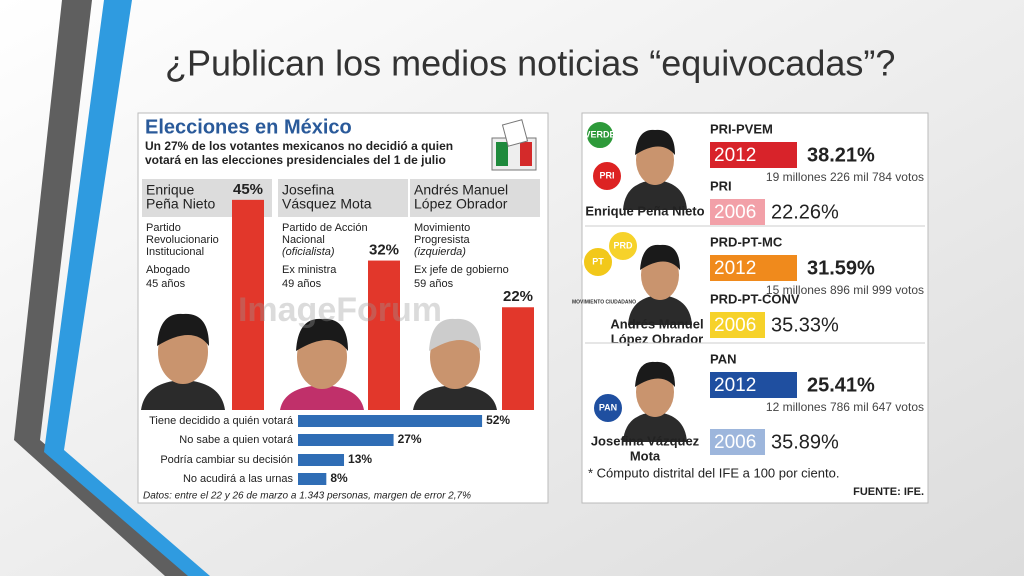 The width and height of the screenshot is (1024, 576). Describe the element at coordinates (226, 460) in the screenshot. I see `decision-label: Podría cambiar su decisión` at that location.